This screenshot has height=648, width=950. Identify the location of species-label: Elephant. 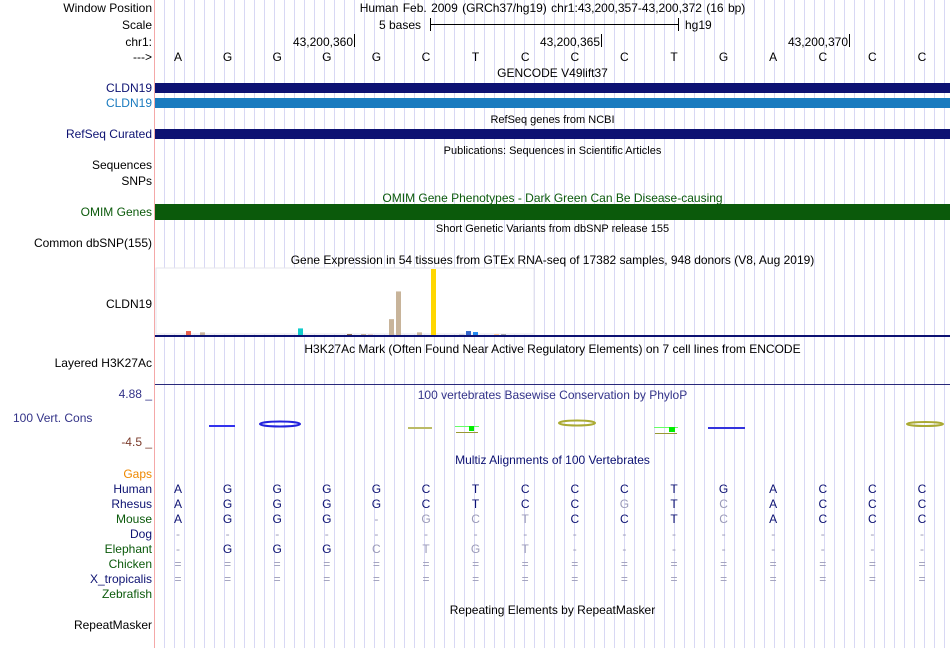
(128, 549).